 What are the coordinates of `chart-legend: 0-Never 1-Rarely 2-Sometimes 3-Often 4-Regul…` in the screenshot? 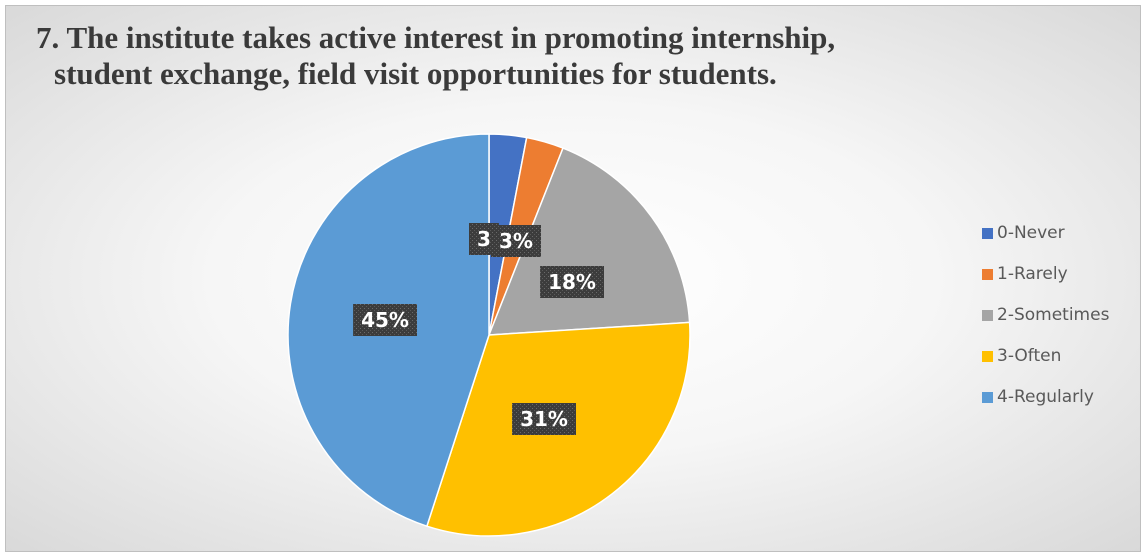 It's located at (1045, 325).